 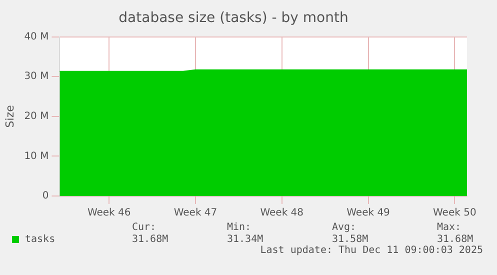 I want to click on x-tick-label: Week 46, so click(x=109, y=213).